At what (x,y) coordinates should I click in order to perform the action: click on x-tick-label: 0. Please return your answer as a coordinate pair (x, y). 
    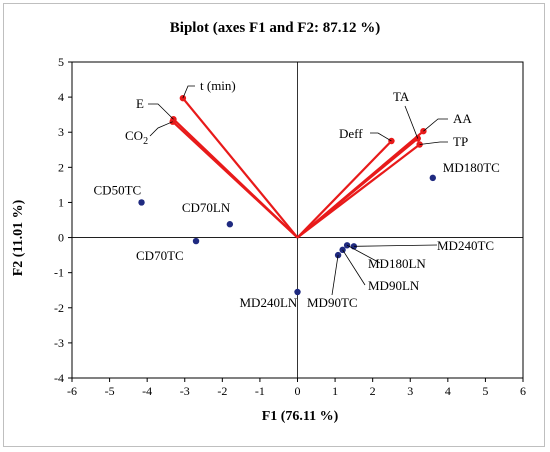
    Looking at the image, I should click on (298, 391).